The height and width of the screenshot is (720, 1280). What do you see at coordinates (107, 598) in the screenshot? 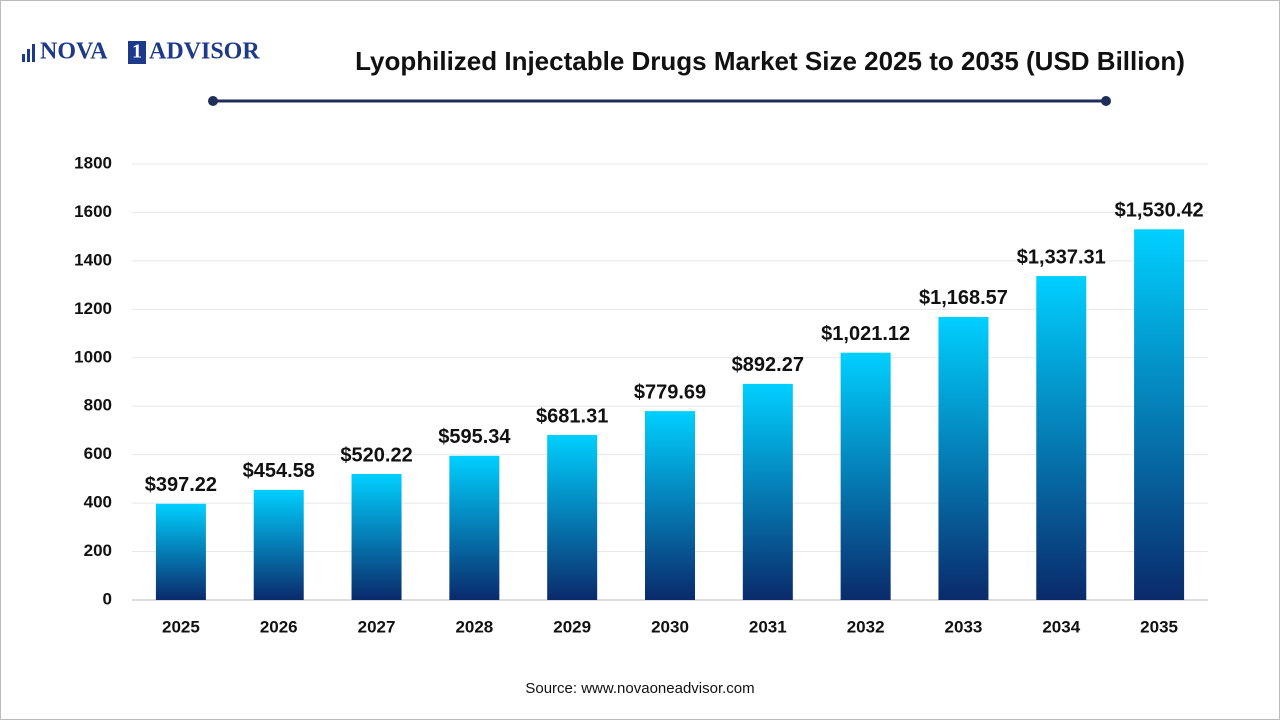
I see `y-tick-label: 0` at bounding box center [107, 598].